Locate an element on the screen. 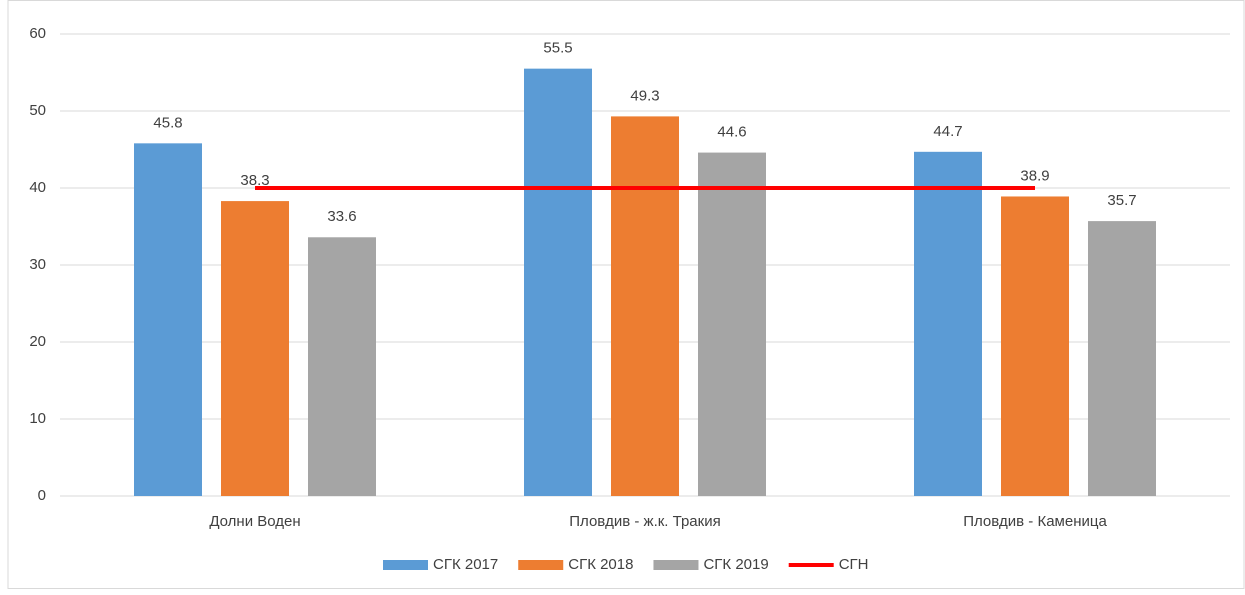 Image resolution: width=1245 pixels, height=595 pixels. data-label: 33.6 is located at coordinates (341, 216).